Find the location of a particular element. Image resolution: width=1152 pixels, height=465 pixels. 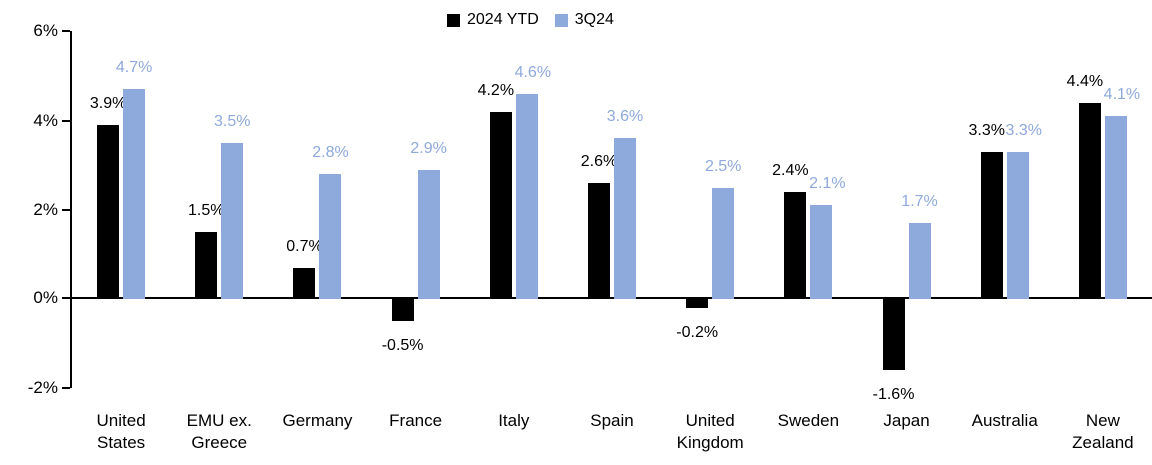

data-label-2024-ytd: 1.5% is located at coordinates (206, 211).